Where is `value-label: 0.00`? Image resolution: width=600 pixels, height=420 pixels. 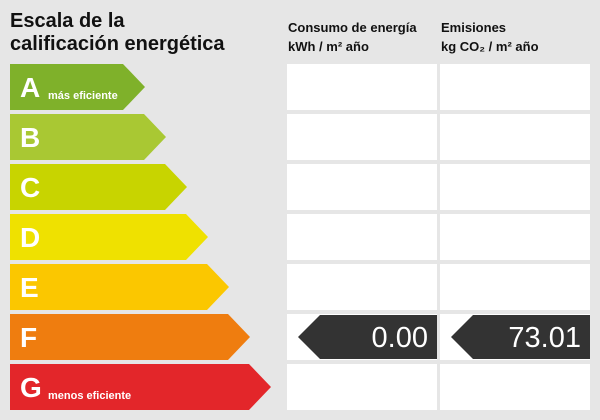 value-label: 0.00 is located at coordinates (400, 338).